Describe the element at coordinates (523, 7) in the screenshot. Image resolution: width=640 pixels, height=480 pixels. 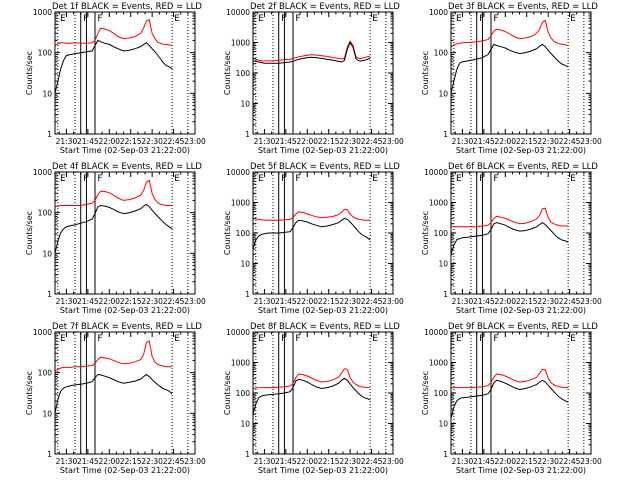
I see `panel-title: Det 3f BLACK = Events, RED = LLD` at that location.